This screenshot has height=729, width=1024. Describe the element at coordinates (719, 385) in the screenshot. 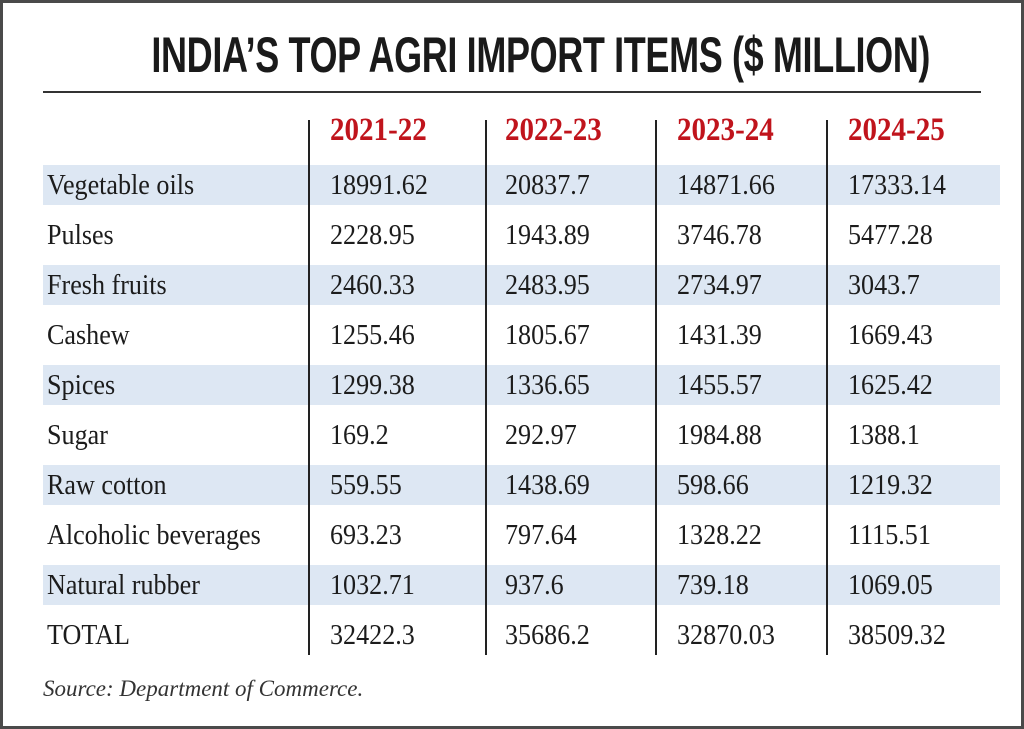

I see `table-cell: 1455.57` at that location.